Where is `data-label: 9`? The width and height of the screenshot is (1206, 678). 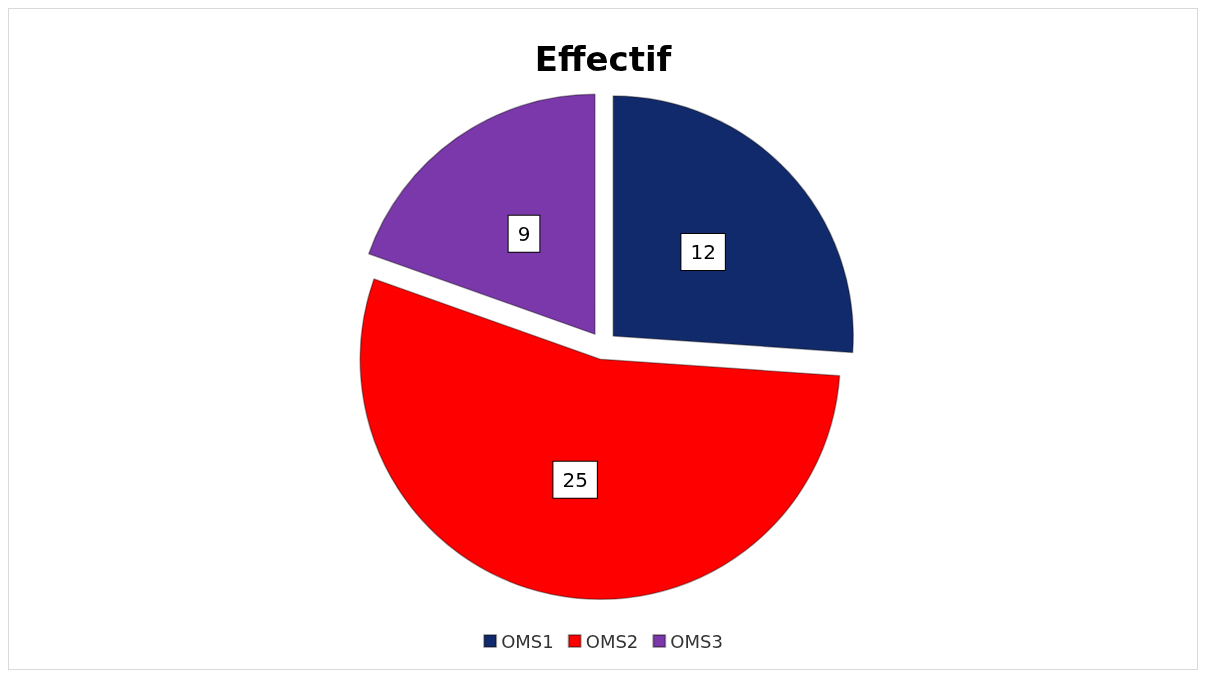 data-label: 9 is located at coordinates (524, 233).